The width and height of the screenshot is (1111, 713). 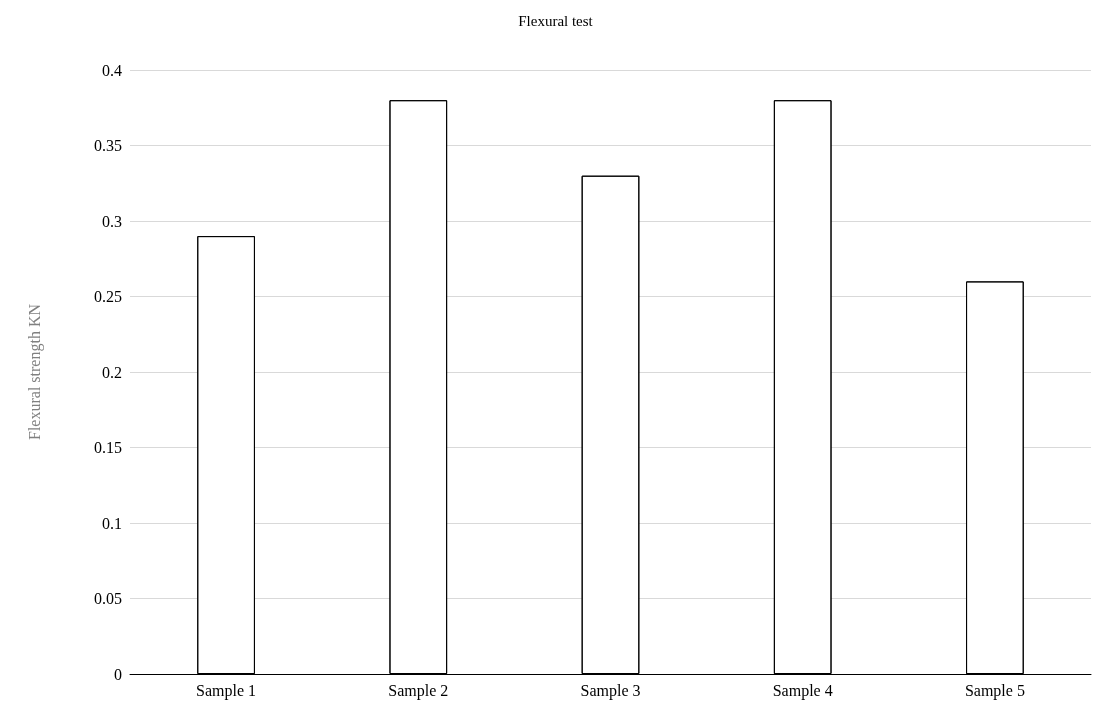 I want to click on y-tick-label: 0.05, so click(x=108, y=598).